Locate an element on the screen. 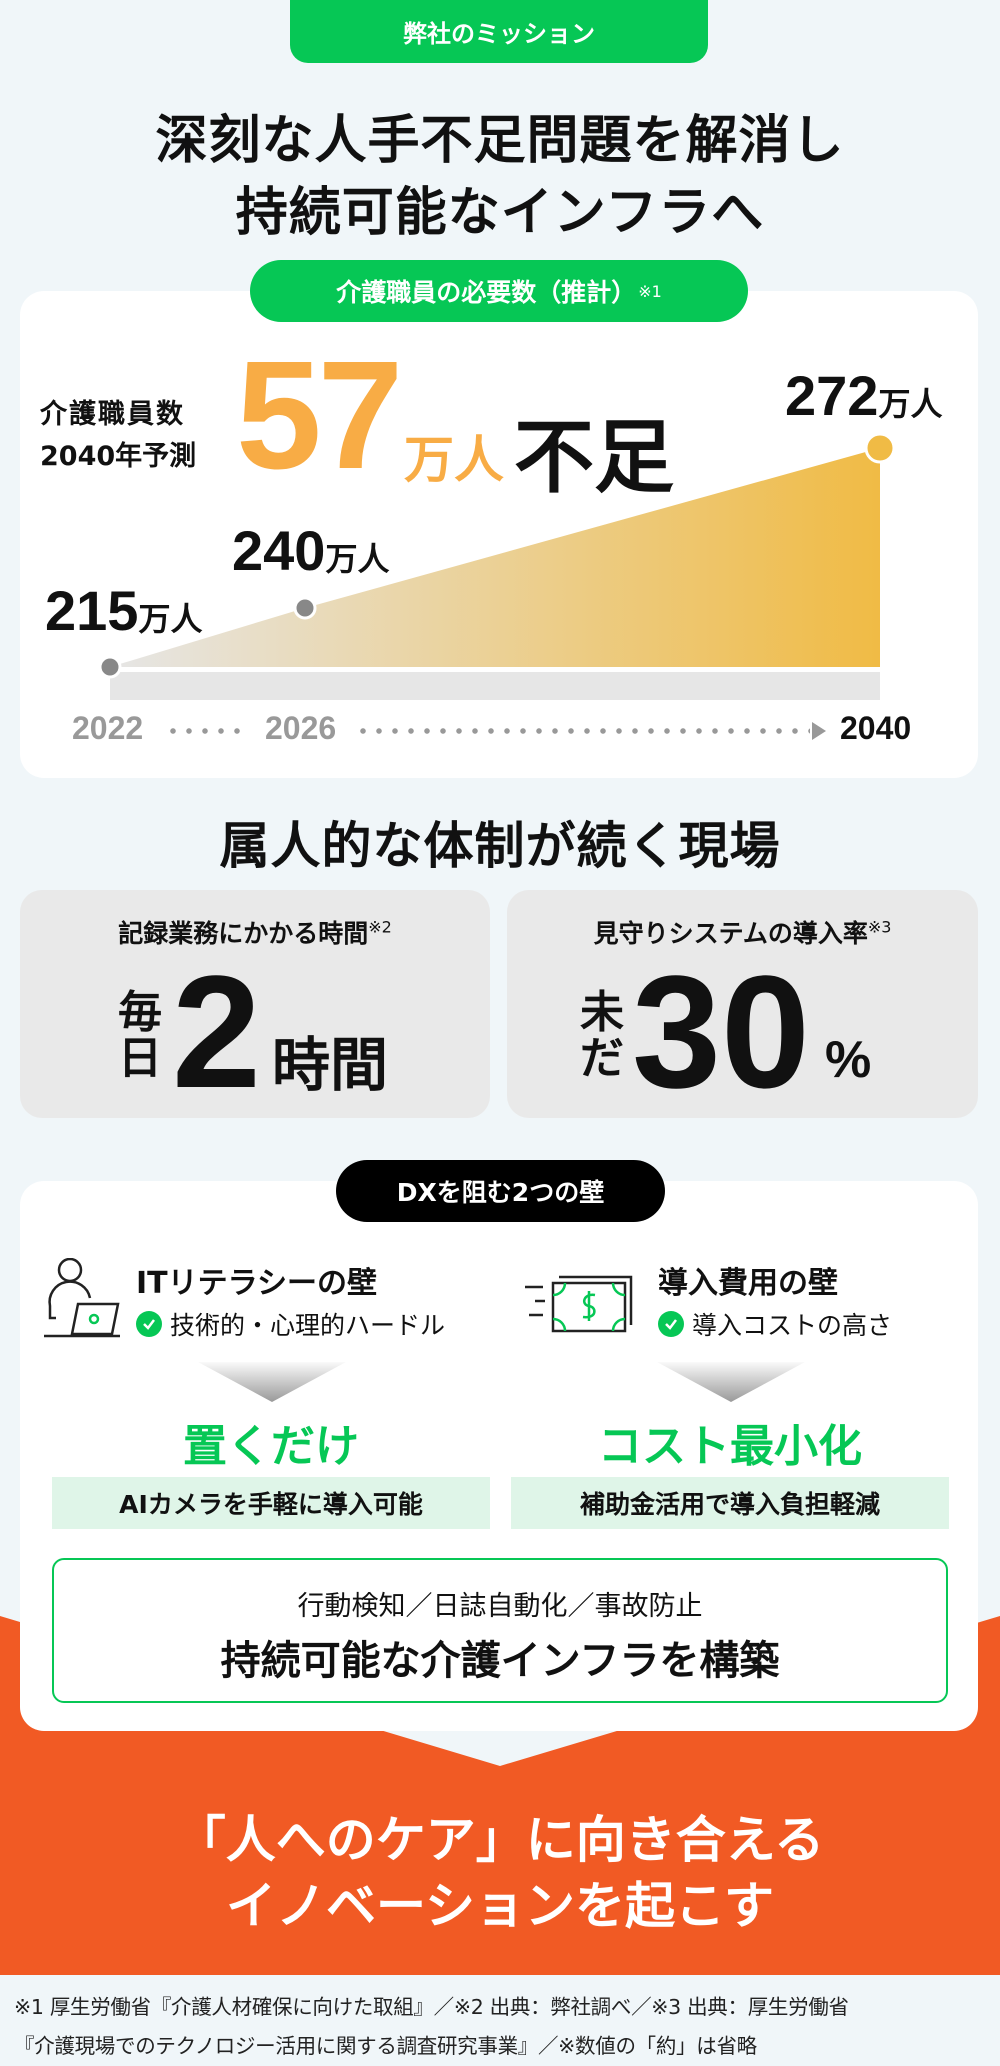 Image resolution: width=1000 pixels, height=2066 pixels. money-bill-icon is located at coordinates (579, 1304).